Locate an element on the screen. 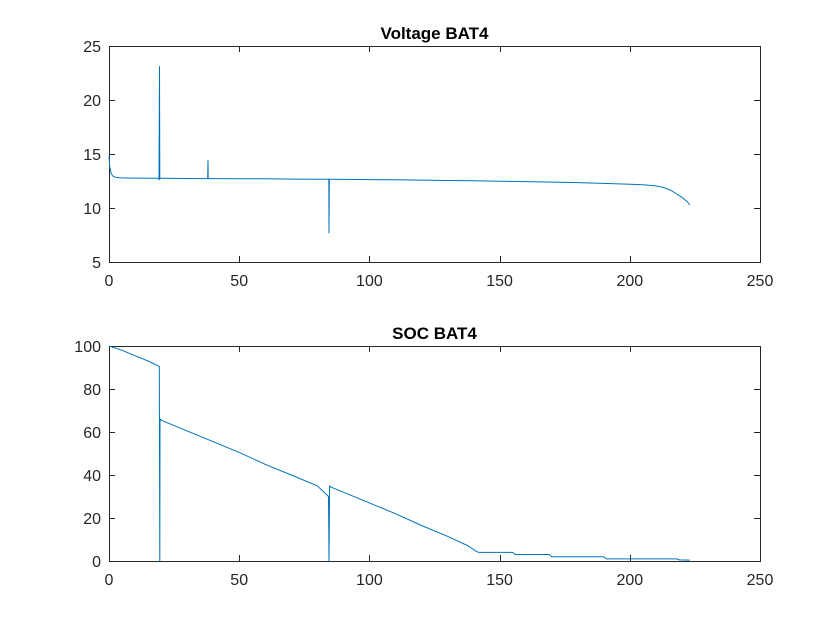 The image size is (840, 630). y-tick-label: 10 is located at coordinates (92, 209).